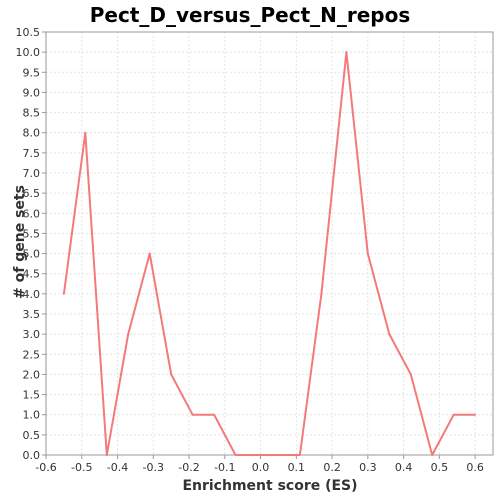  What do you see at coordinates (32, 72) in the screenshot?
I see `y-tick-label: 9.5` at bounding box center [32, 72].